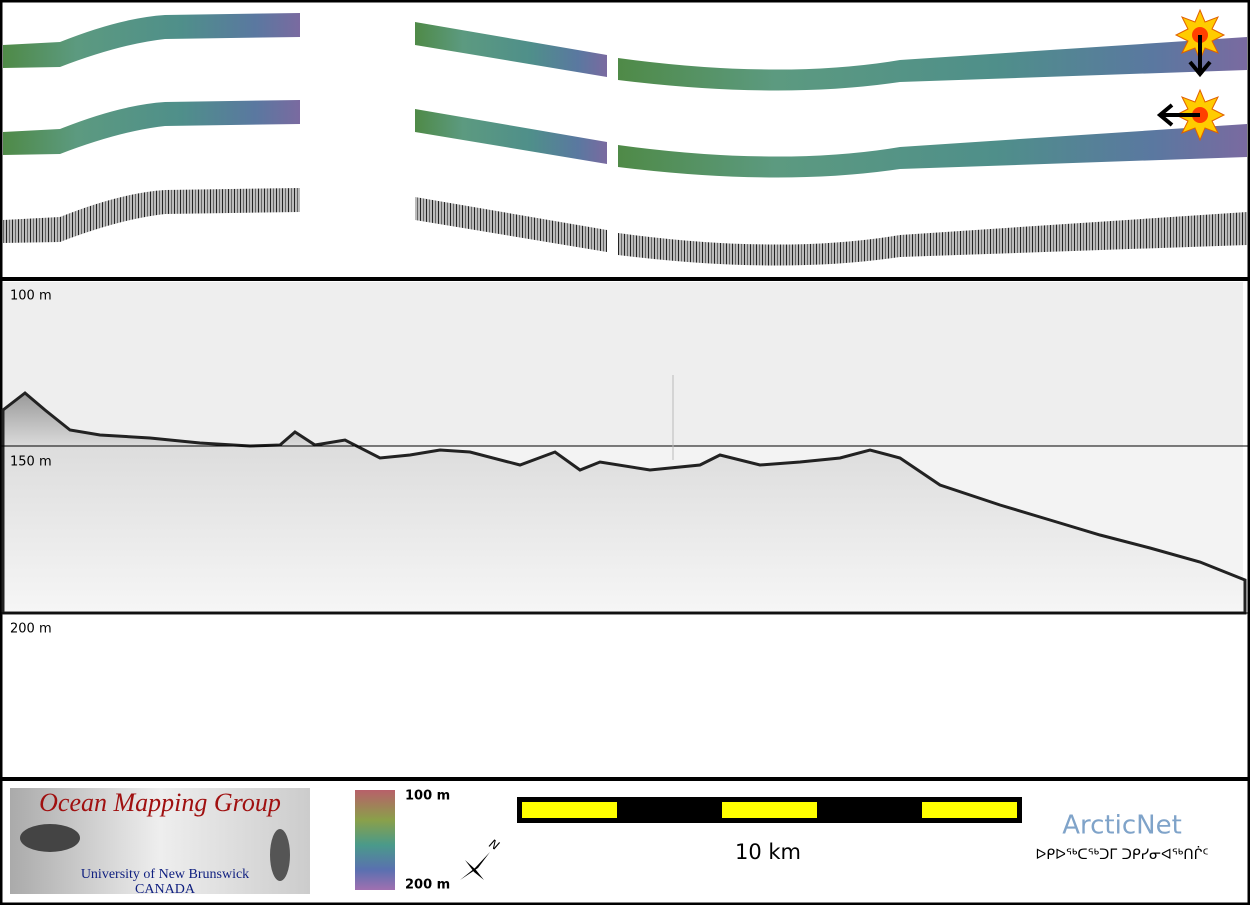  I want to click on arcticnet-syllabics: ᐅᑭᐅᖅᑕᖅᑐᒥ ᑐᑭᓯᓂᐊᖅᑎᒌᑦ, so click(1122, 854).